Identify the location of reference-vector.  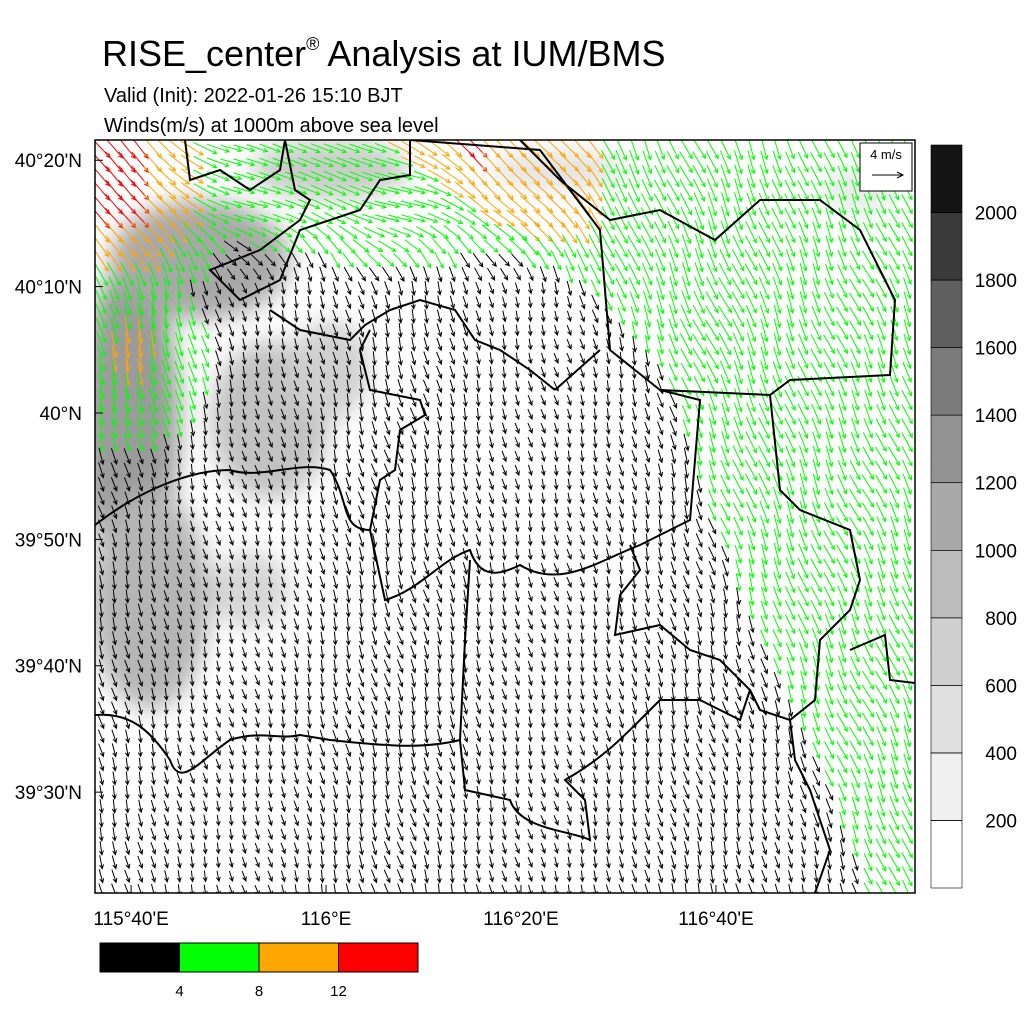
(900, 175).